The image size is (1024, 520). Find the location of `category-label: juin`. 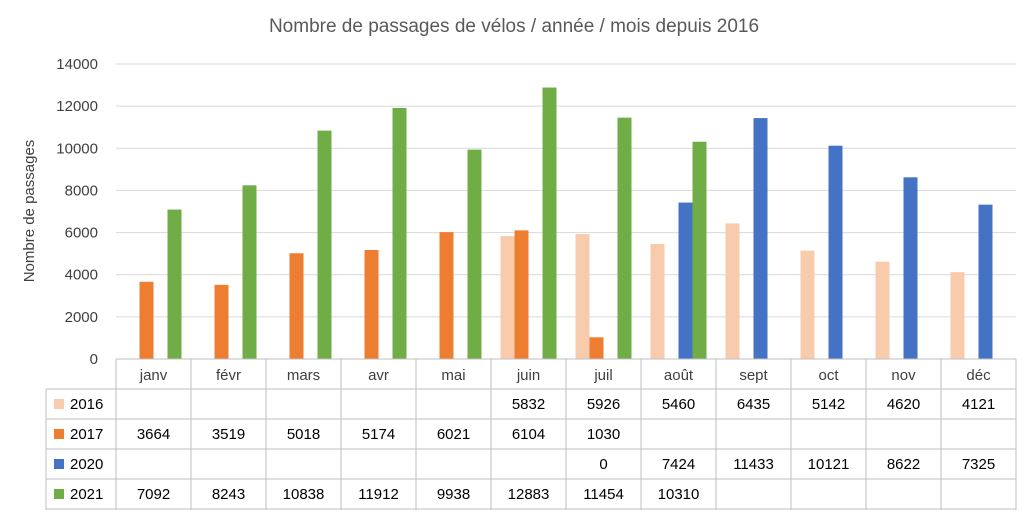

category-label: juin is located at coordinates (528, 375).